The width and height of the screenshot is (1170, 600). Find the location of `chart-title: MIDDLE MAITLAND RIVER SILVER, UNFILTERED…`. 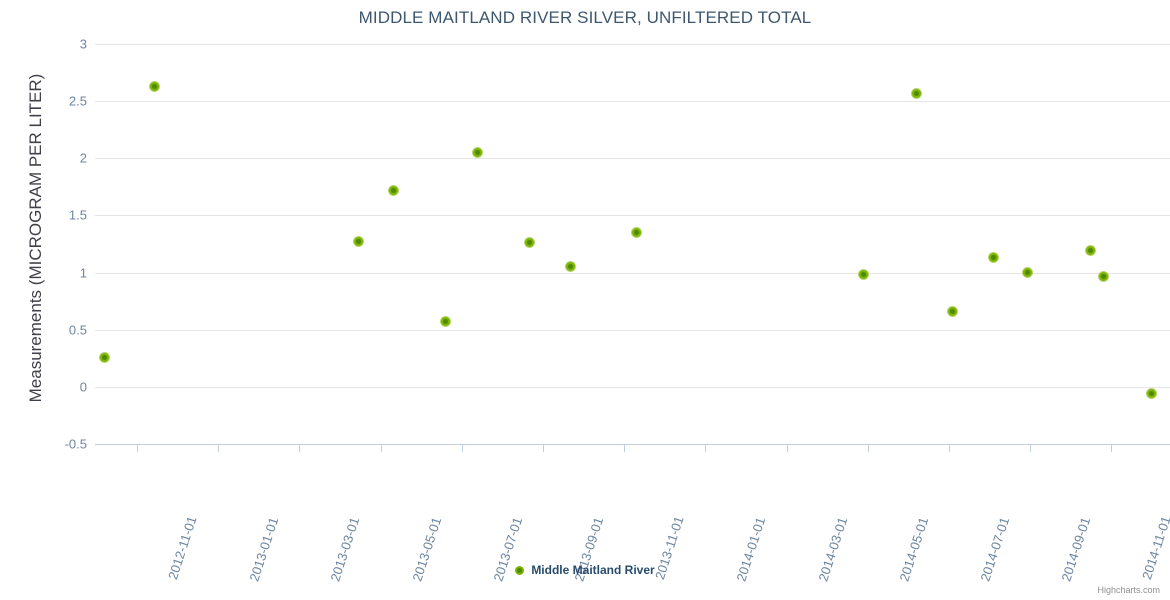

chart-title: MIDDLE MAITLAND RIVER SILVER, UNFILTERED… is located at coordinates (585, 17).